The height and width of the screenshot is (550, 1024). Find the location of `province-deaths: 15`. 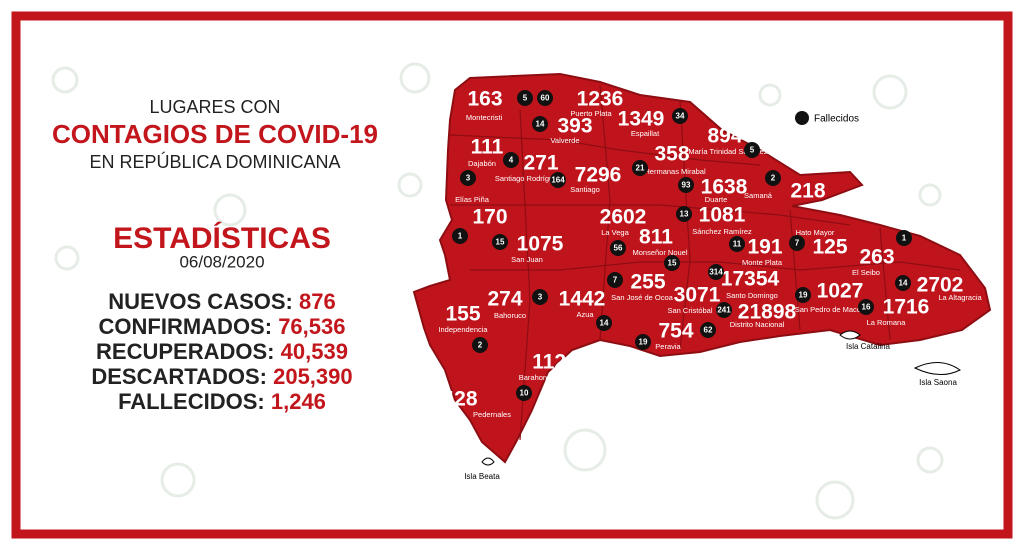

province-deaths: 15 is located at coordinates (500, 242).